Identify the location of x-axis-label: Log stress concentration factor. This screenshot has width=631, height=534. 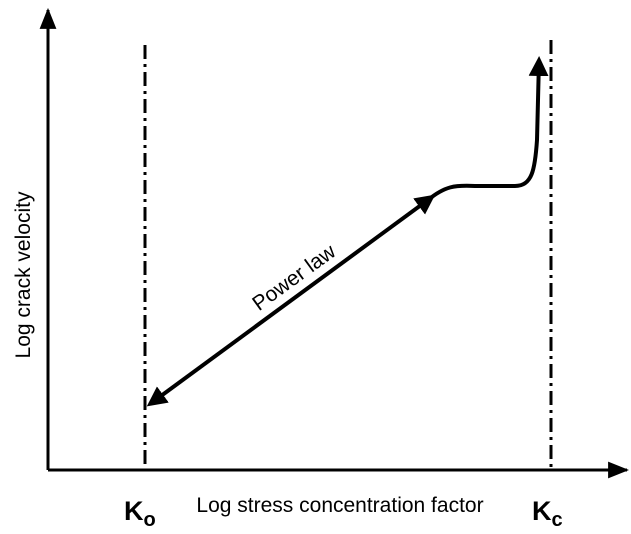
(339, 505).